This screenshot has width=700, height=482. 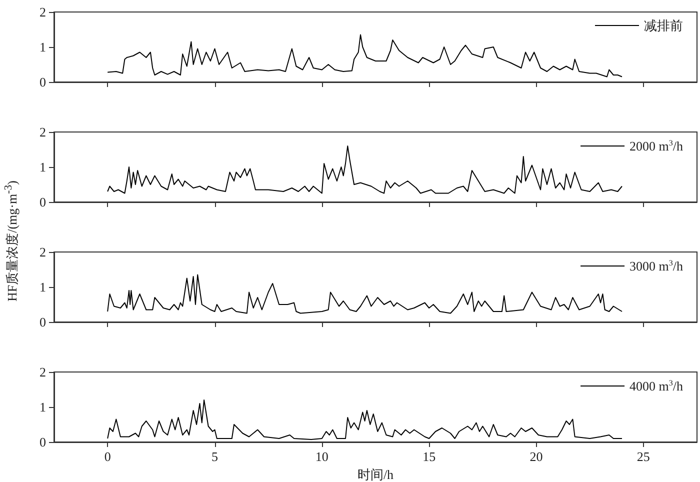 What do you see at coordinates (107, 456) in the screenshot?
I see `x-tick-label: 0` at bounding box center [107, 456].